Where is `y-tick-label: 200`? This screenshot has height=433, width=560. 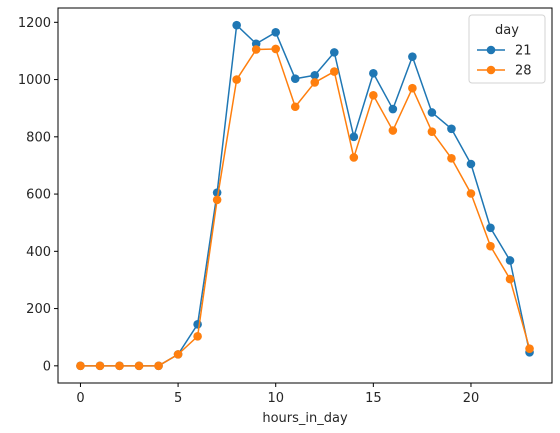 y-tick-label: 200 is located at coordinates (38, 309).